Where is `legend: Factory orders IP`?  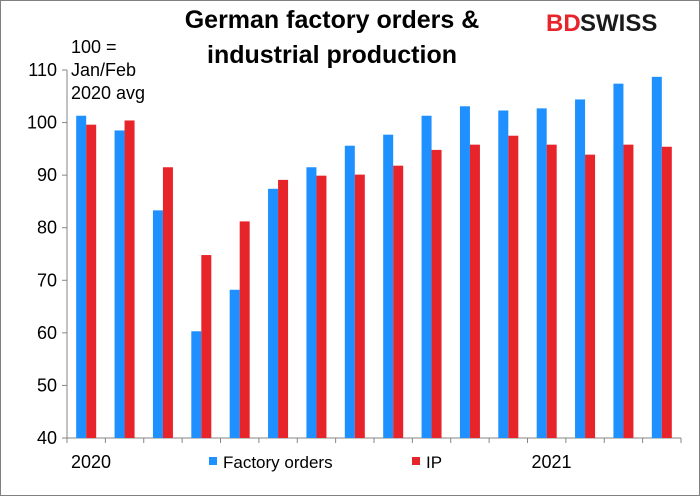
legend: Factory orders IP is located at coordinates (325, 462).